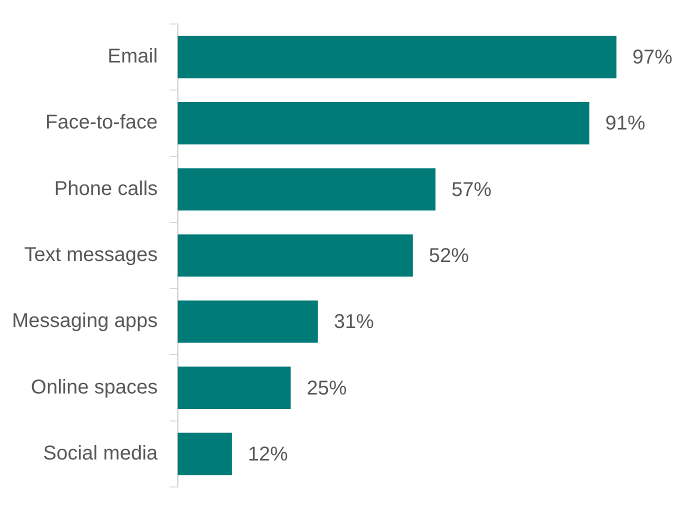 This screenshot has width=690, height=511. What do you see at coordinates (101, 123) in the screenshot?
I see `y-tick-label: Face-to-face` at bounding box center [101, 123].